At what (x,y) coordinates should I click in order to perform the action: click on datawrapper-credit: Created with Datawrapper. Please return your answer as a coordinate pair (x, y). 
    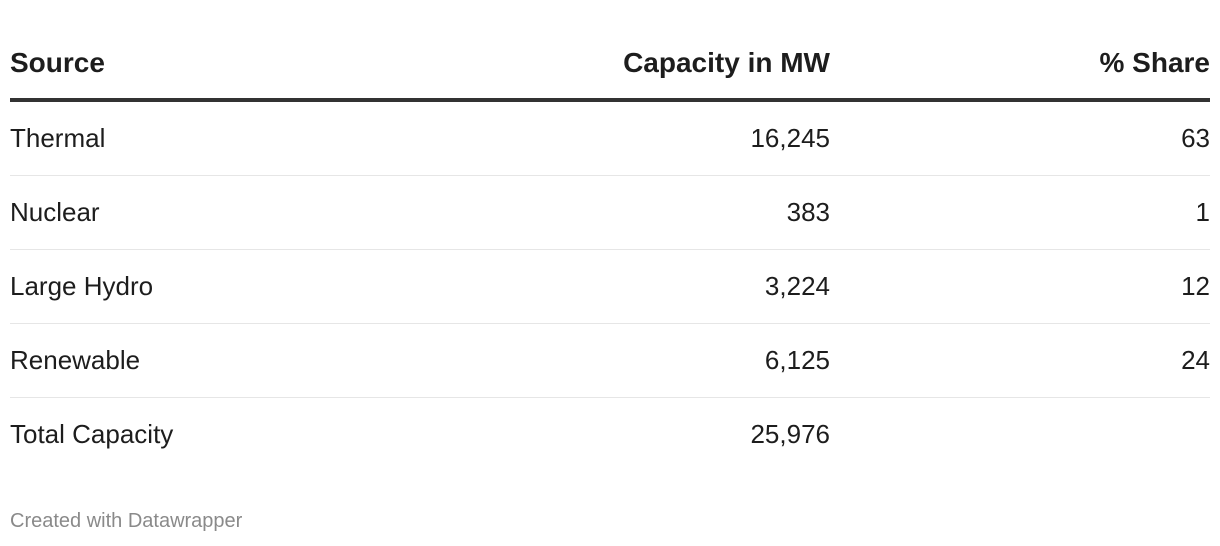
    Looking at the image, I should click on (126, 521).